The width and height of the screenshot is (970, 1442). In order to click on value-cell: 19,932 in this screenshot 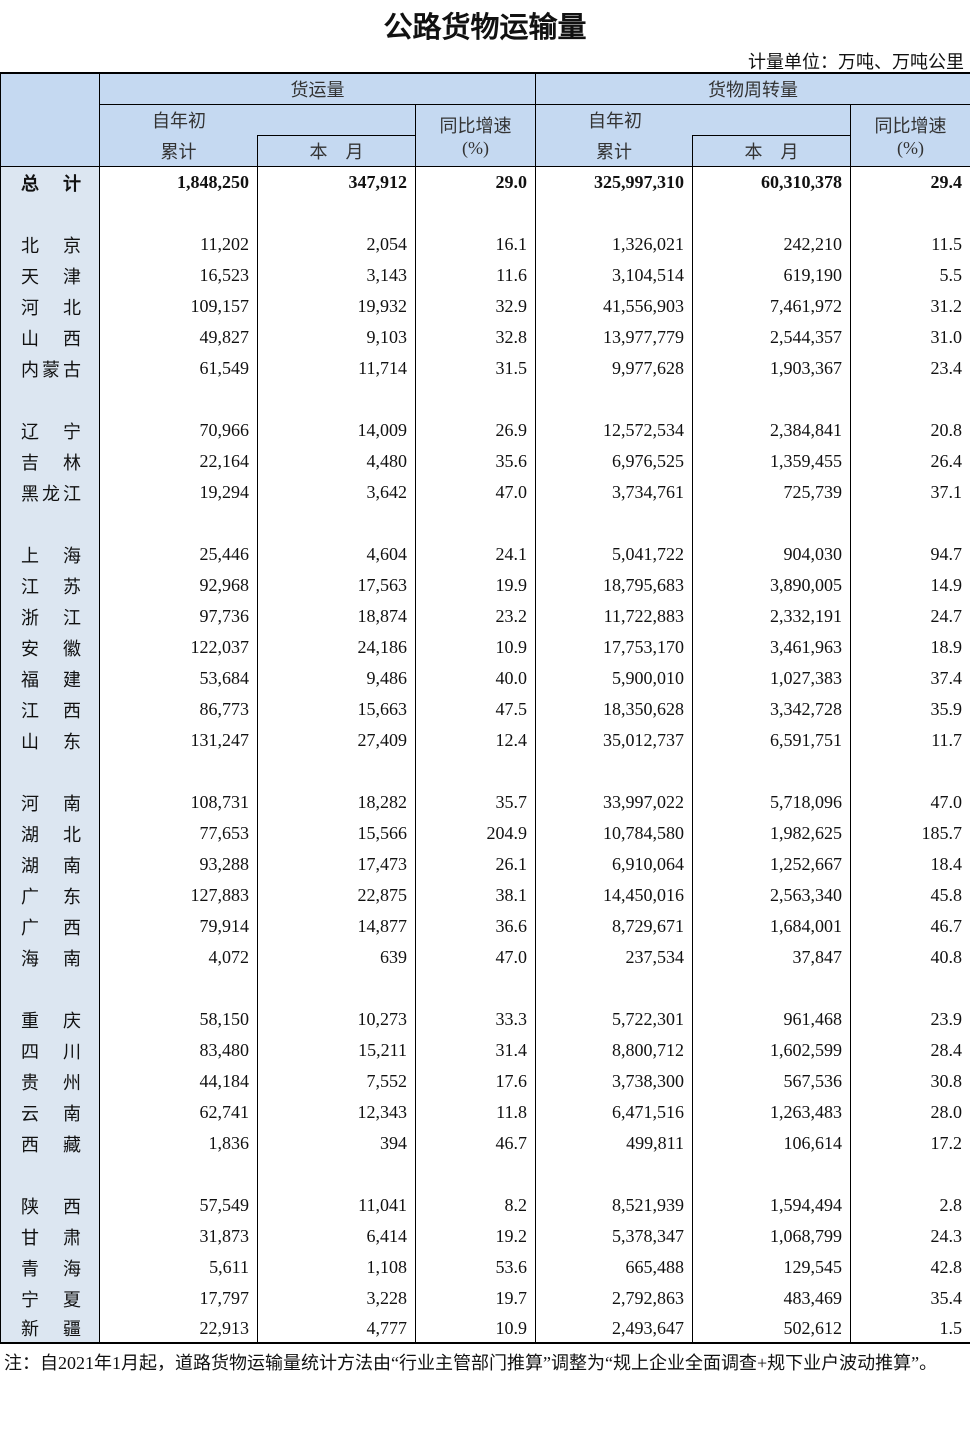, I will do `click(336, 306)`.